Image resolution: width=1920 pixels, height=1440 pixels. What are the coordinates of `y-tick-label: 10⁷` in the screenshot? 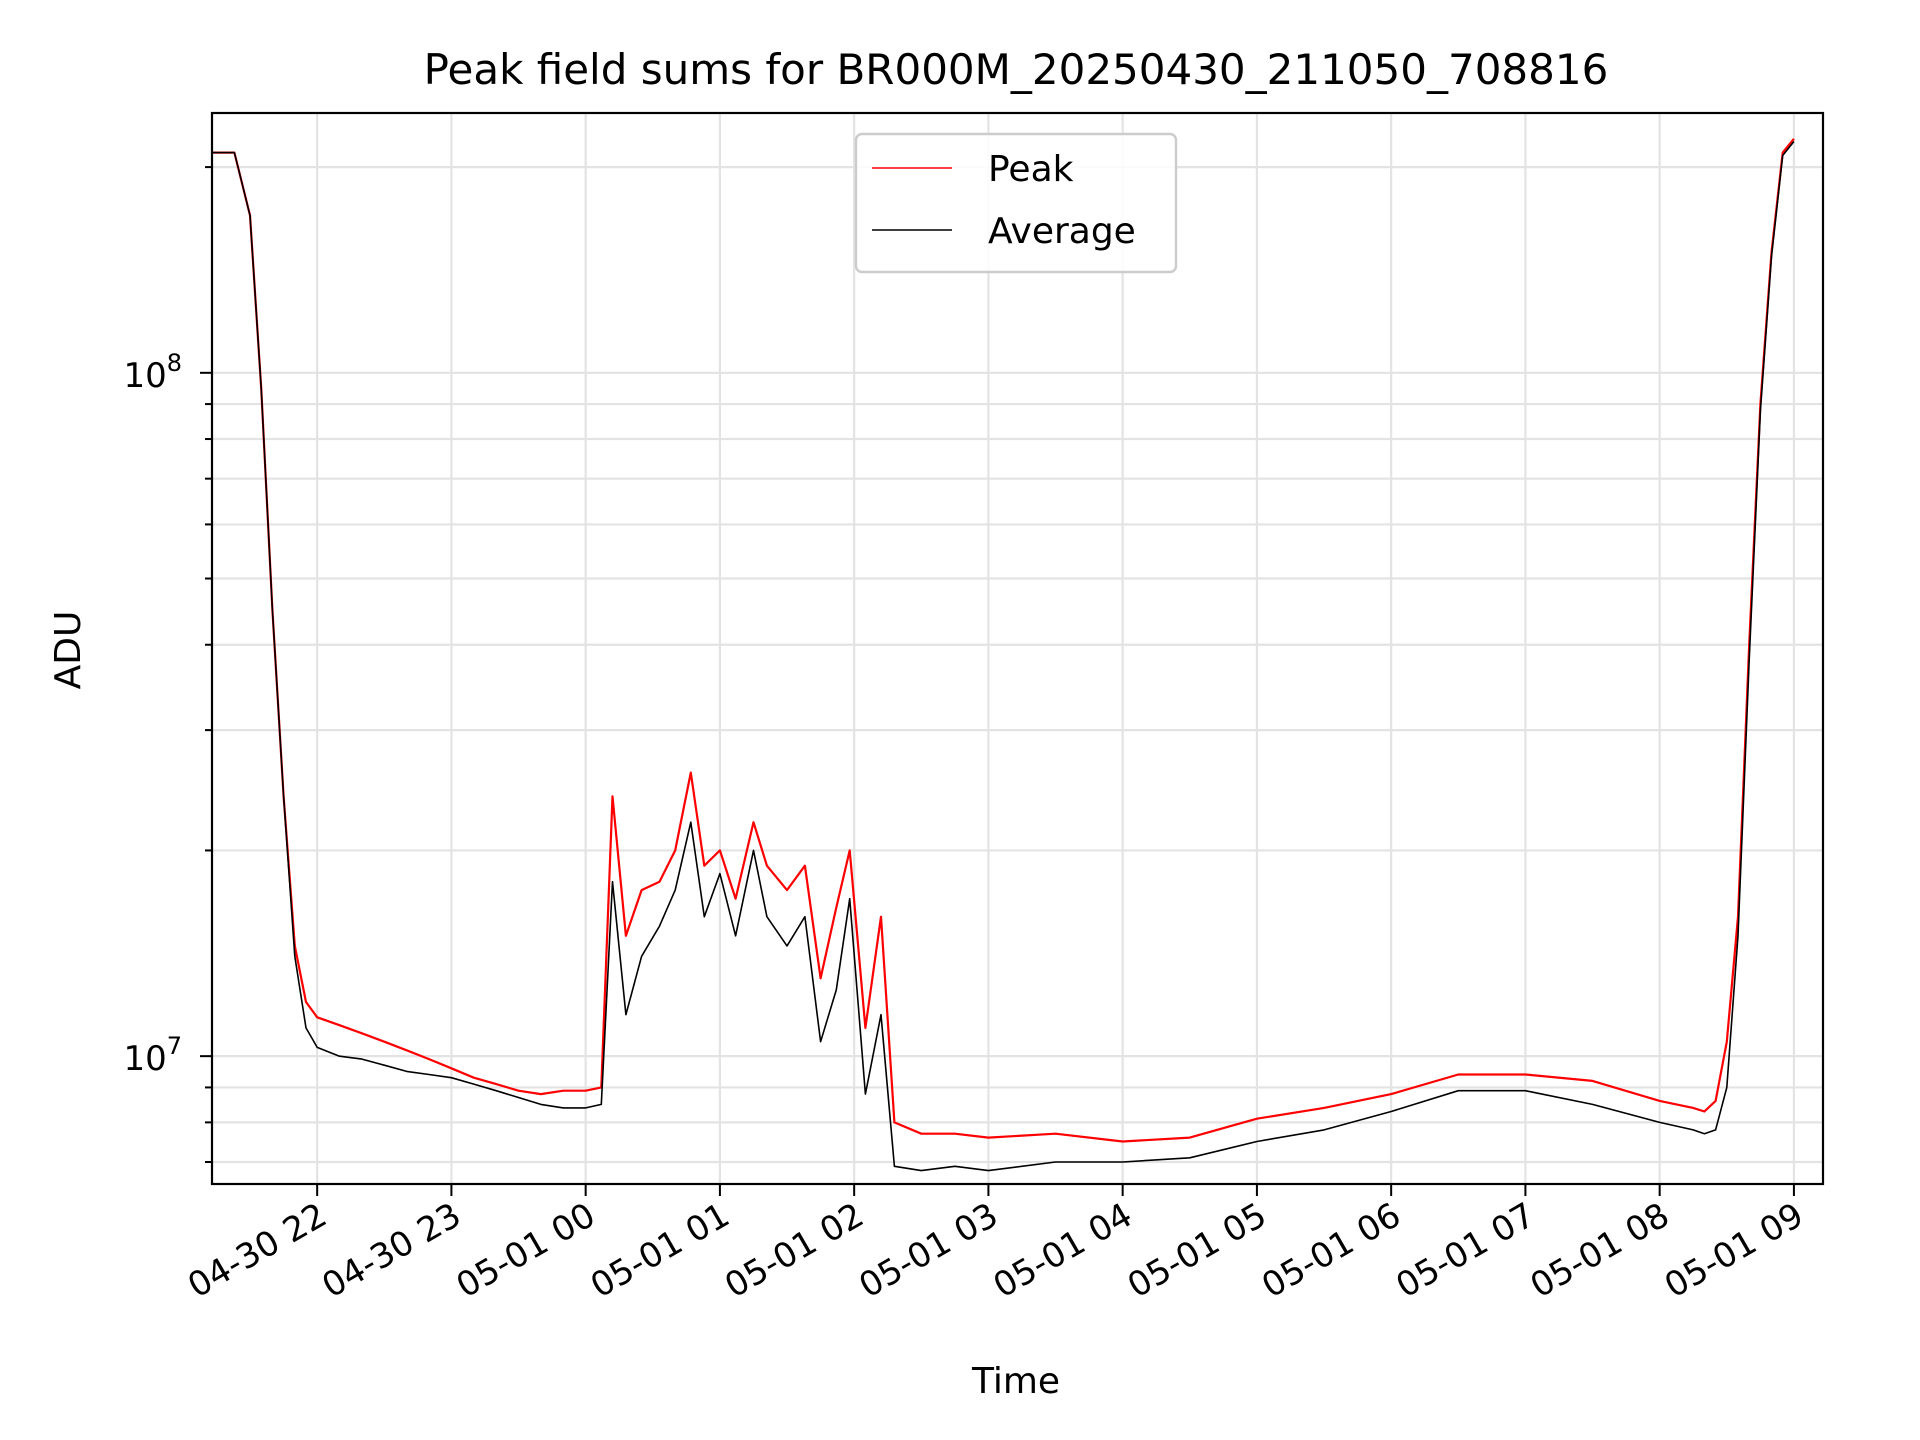 It's located at (152, 1055).